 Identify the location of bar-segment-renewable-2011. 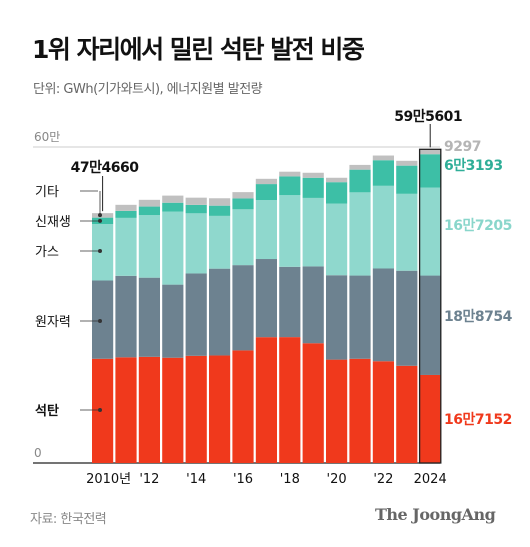
(126, 214).